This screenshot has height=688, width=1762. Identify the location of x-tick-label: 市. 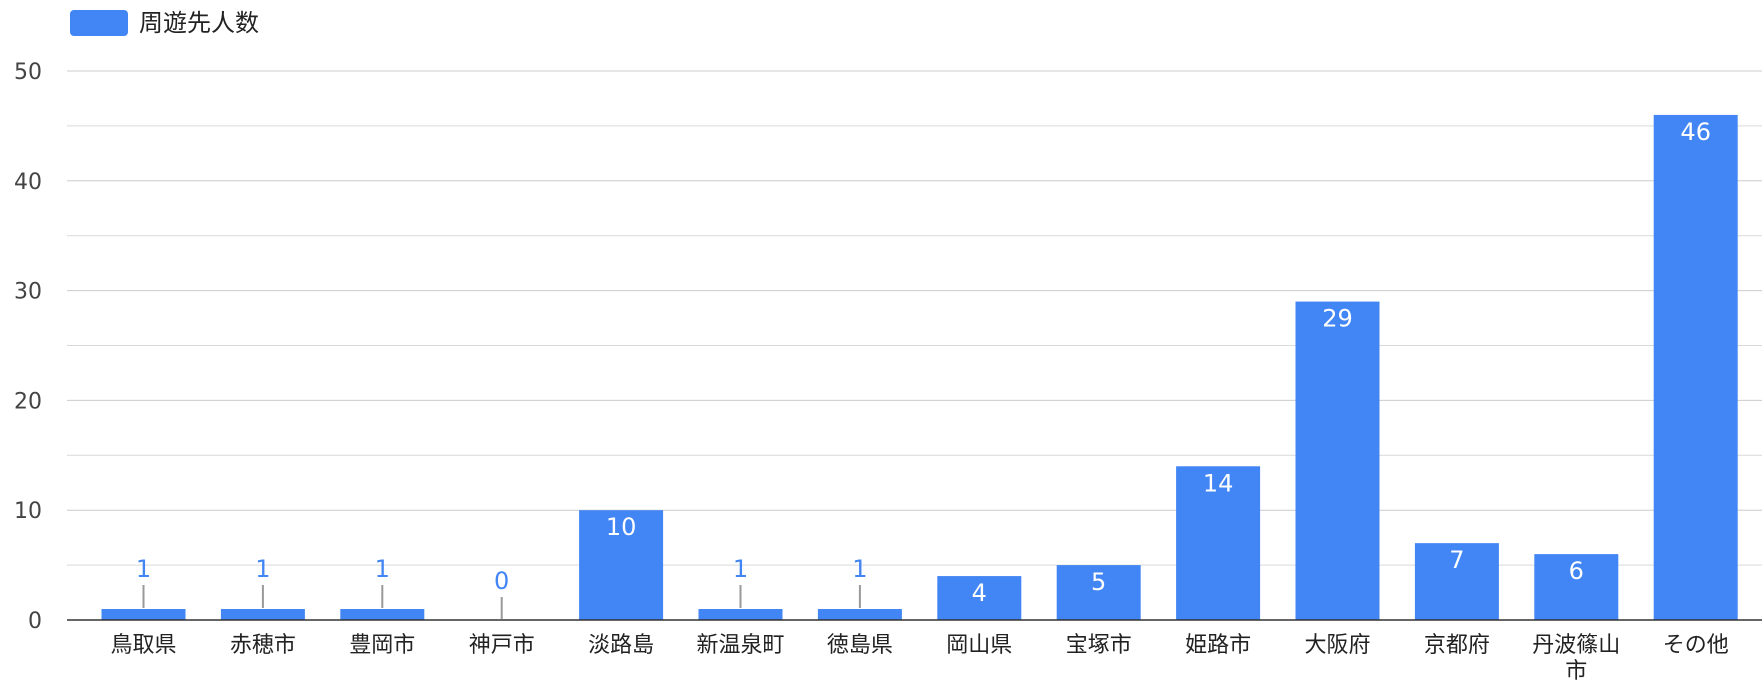
(1576, 671).